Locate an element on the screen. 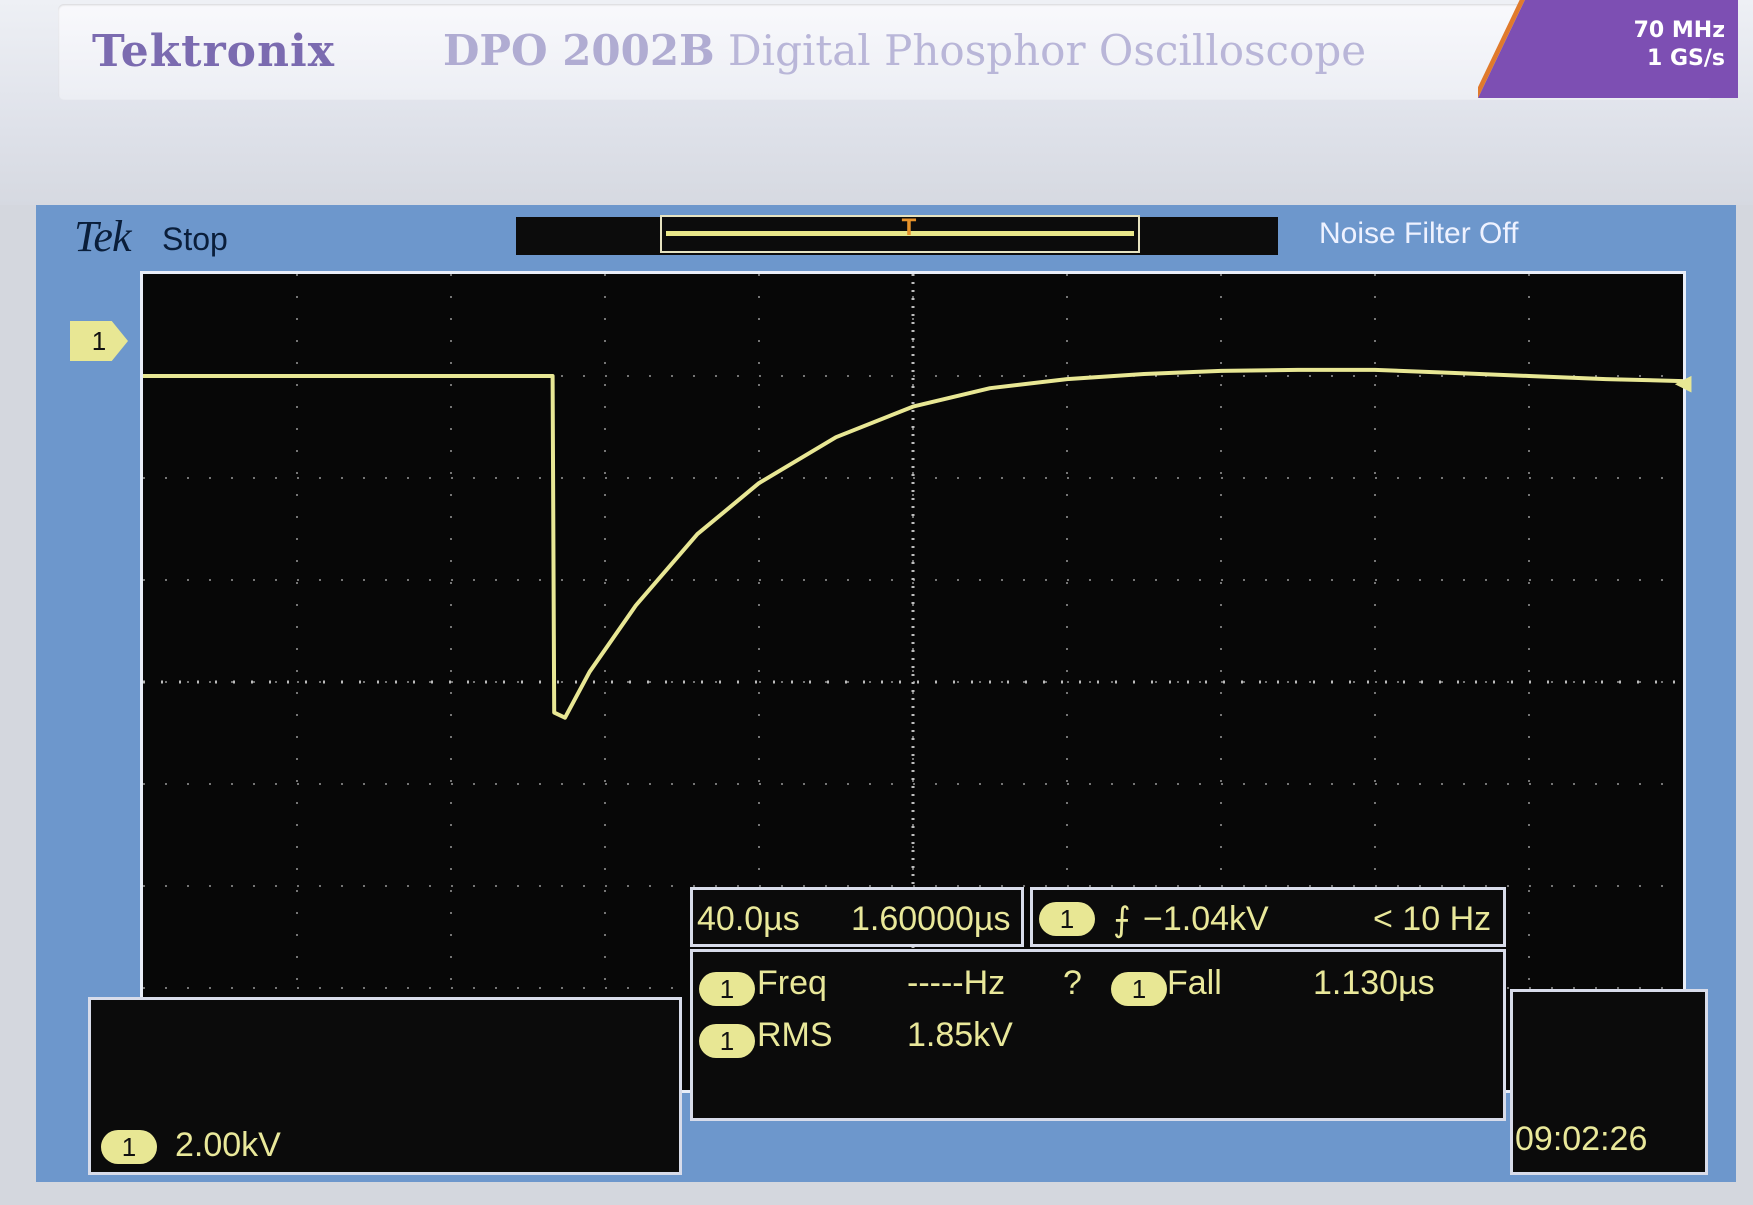 The image size is (1753, 1205). trigger-slope-icon: ⨍ is located at coordinates (1122, 920).